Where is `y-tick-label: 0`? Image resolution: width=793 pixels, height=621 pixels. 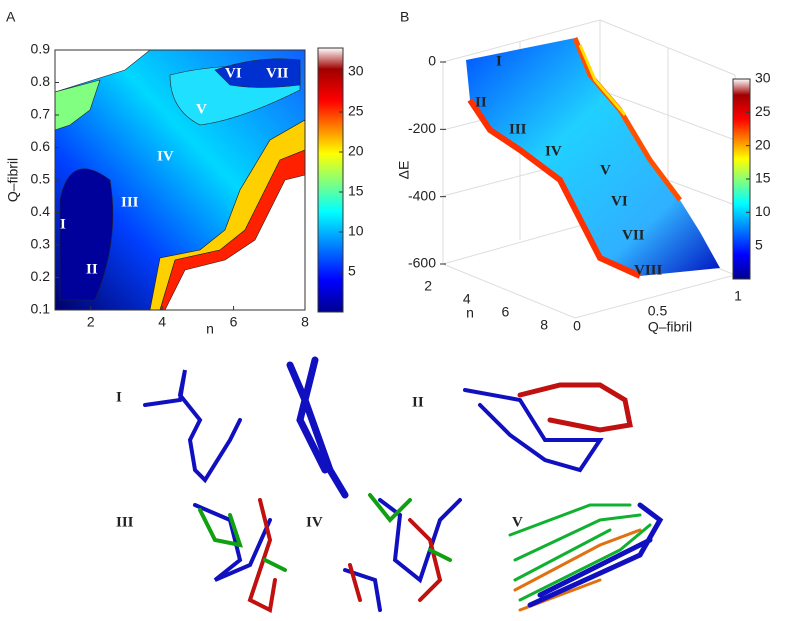
y-tick-label: 0 is located at coordinates (577, 326).